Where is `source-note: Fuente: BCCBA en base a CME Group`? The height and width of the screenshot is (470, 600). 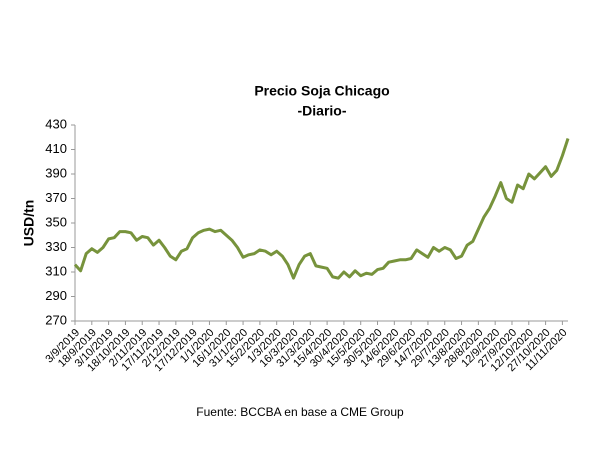 source-note: Fuente: BCCBA en base a CME Group is located at coordinates (300, 412).